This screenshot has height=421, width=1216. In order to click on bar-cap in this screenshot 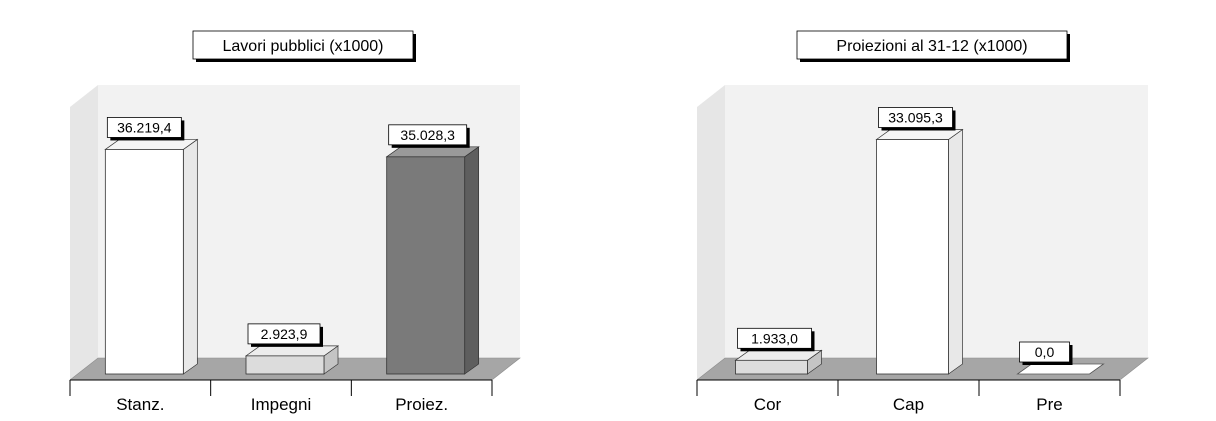, I will do `click(919, 251)`.